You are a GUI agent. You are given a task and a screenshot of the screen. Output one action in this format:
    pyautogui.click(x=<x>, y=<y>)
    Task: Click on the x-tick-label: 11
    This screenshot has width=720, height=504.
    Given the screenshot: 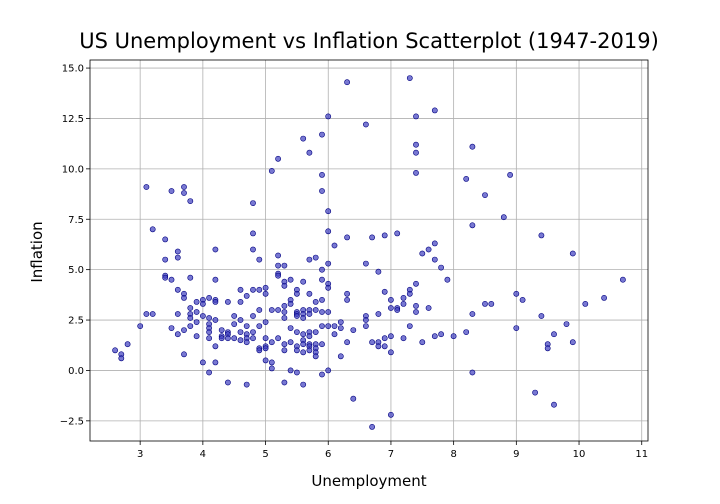 What is the action you would take?
    pyautogui.click(x=641, y=454)
    